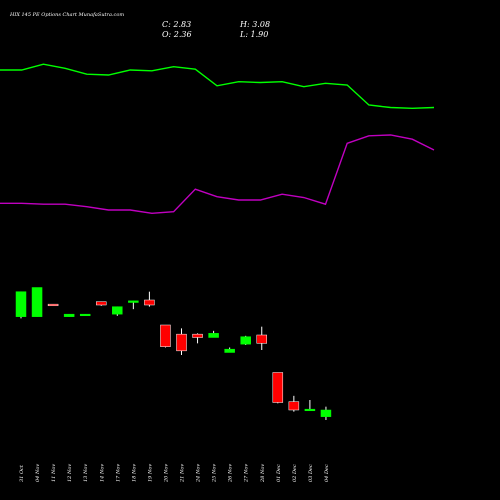  Describe the element at coordinates (86, 473) in the screenshot. I see `x-tick-label: 13 Nov` at that location.